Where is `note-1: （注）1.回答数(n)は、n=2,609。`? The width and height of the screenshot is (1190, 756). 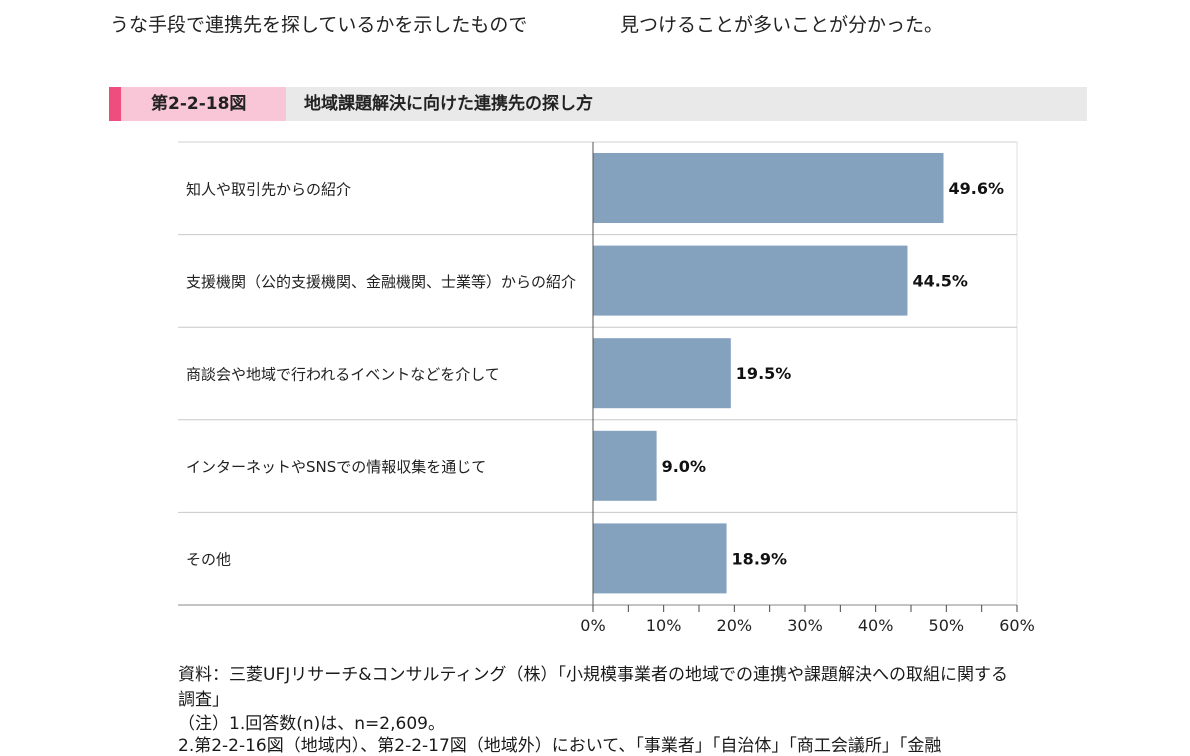 note-1: （注）1.回答数(n)は、n=2,609。 is located at coordinates (311, 724).